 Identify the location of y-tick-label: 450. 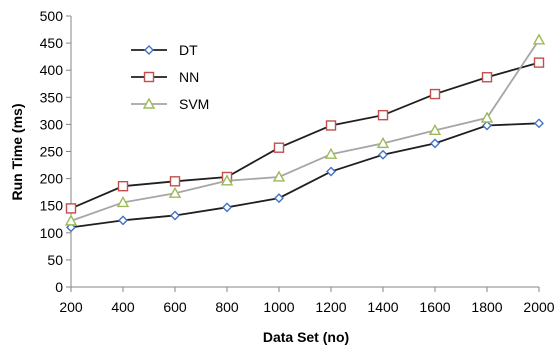
(52, 43).